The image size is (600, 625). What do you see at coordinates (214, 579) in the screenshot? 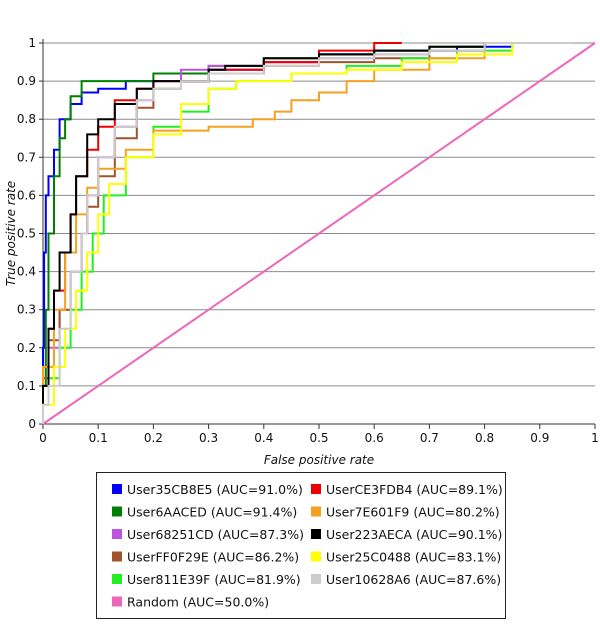
I see `legend-label: User811E39F (AUC=81.9%)` at bounding box center [214, 579].